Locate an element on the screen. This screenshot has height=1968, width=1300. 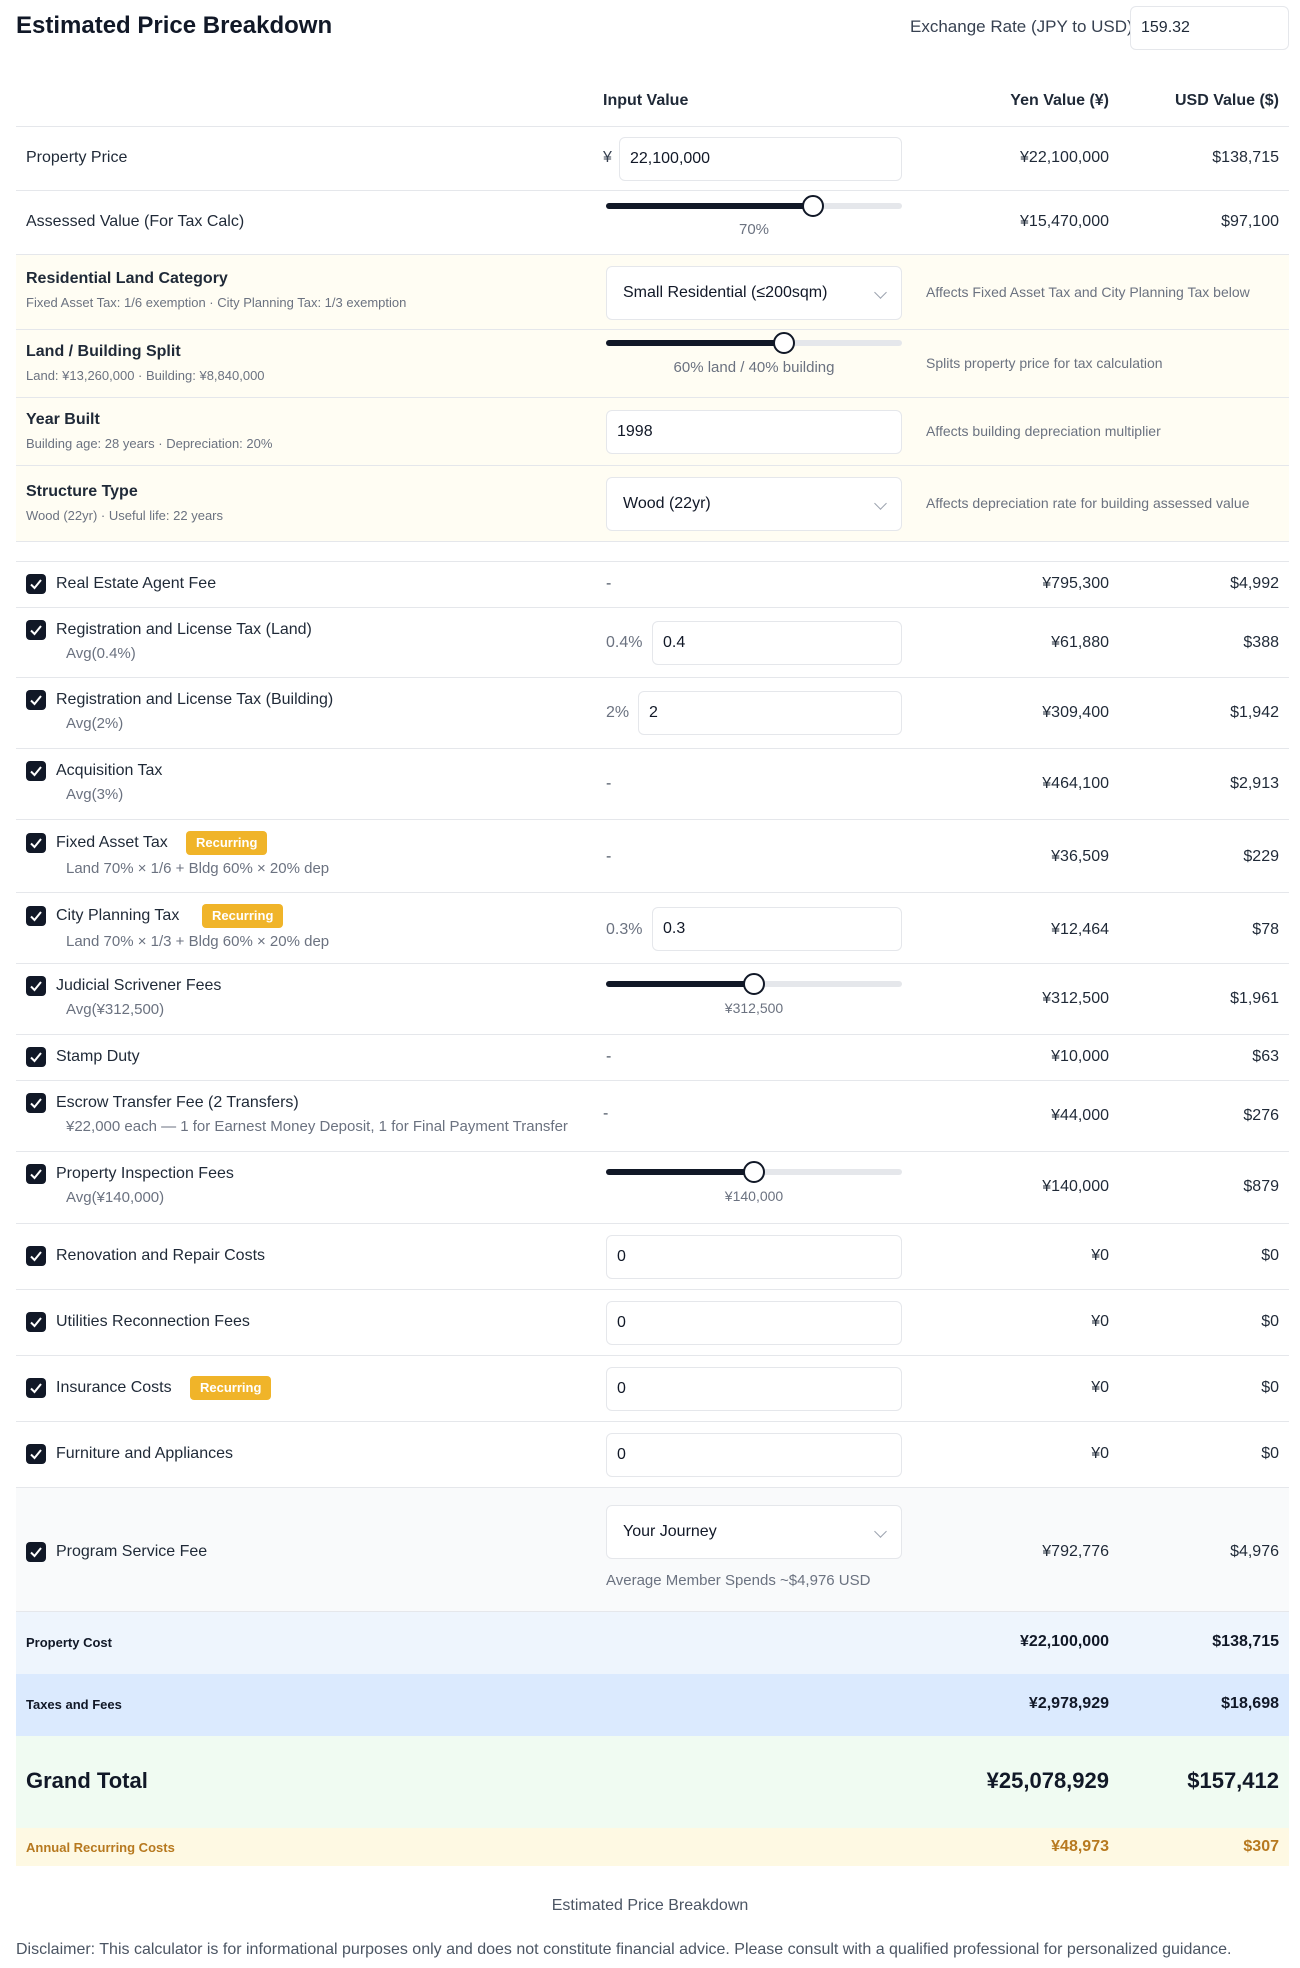
annual-recurring-yen: ¥48,973 is located at coordinates (1080, 1846).